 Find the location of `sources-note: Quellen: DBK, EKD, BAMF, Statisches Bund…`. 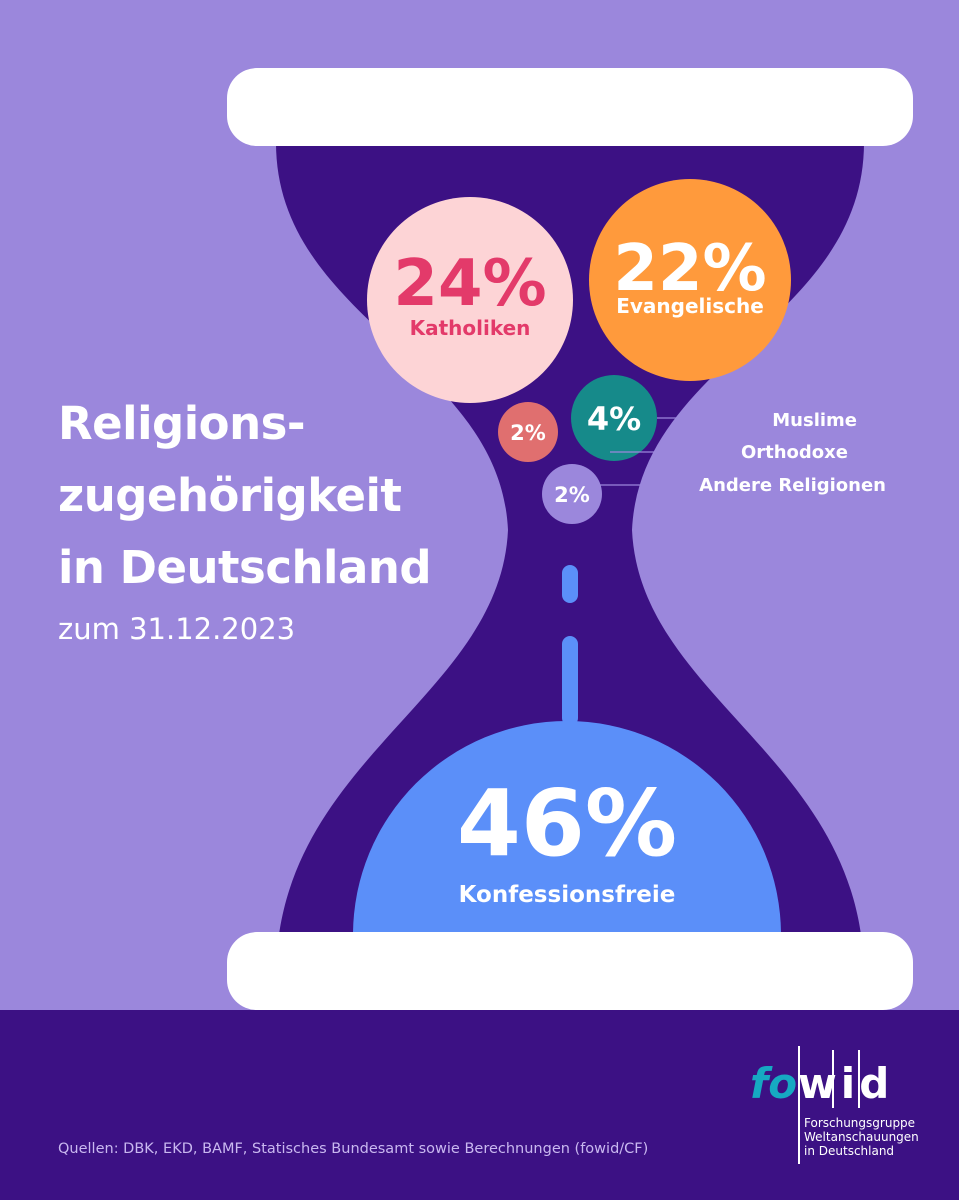

sources-note: Quellen: DBK, EKD, BAMF, Statisches Bund… is located at coordinates (353, 1149).